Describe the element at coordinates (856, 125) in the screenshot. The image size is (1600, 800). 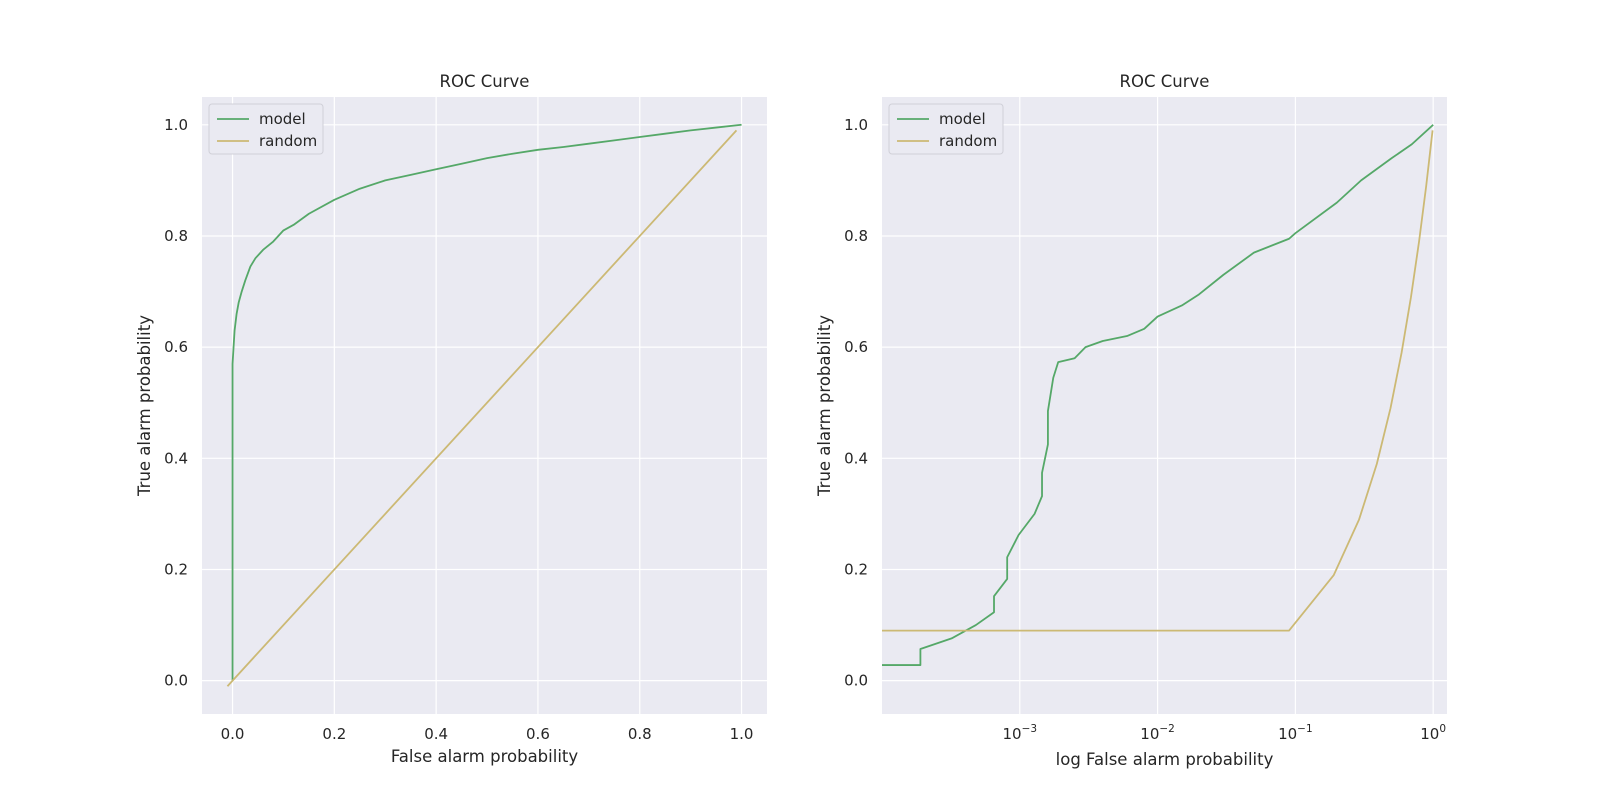
I see `chart-2-y-tick-label: 1.0` at that location.